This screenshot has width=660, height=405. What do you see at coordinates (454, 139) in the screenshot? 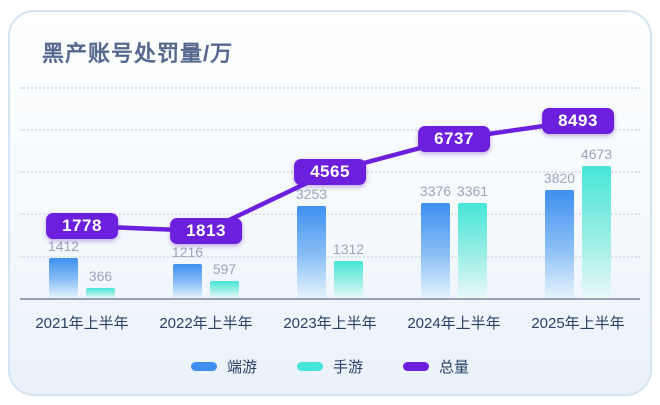
I see `total-value-box: 6737` at bounding box center [454, 139].